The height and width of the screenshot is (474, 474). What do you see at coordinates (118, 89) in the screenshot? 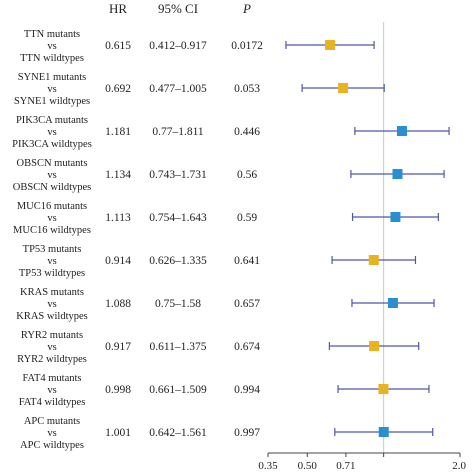
I see `hr-value: 0.692` at bounding box center [118, 89].